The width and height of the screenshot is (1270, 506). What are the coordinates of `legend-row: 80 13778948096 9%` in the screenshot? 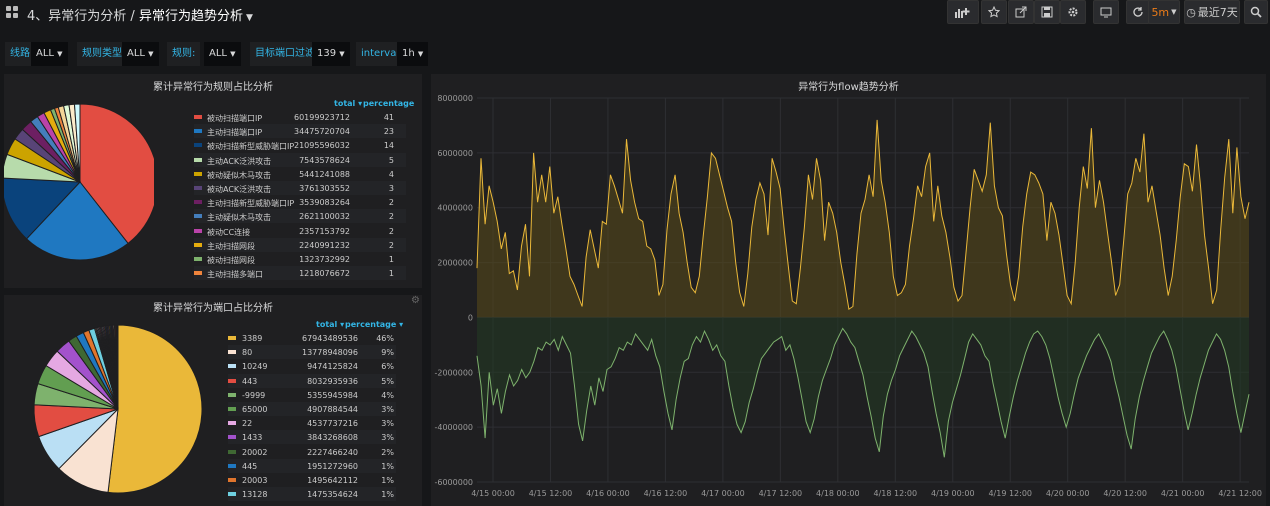 It's located at (312, 352).